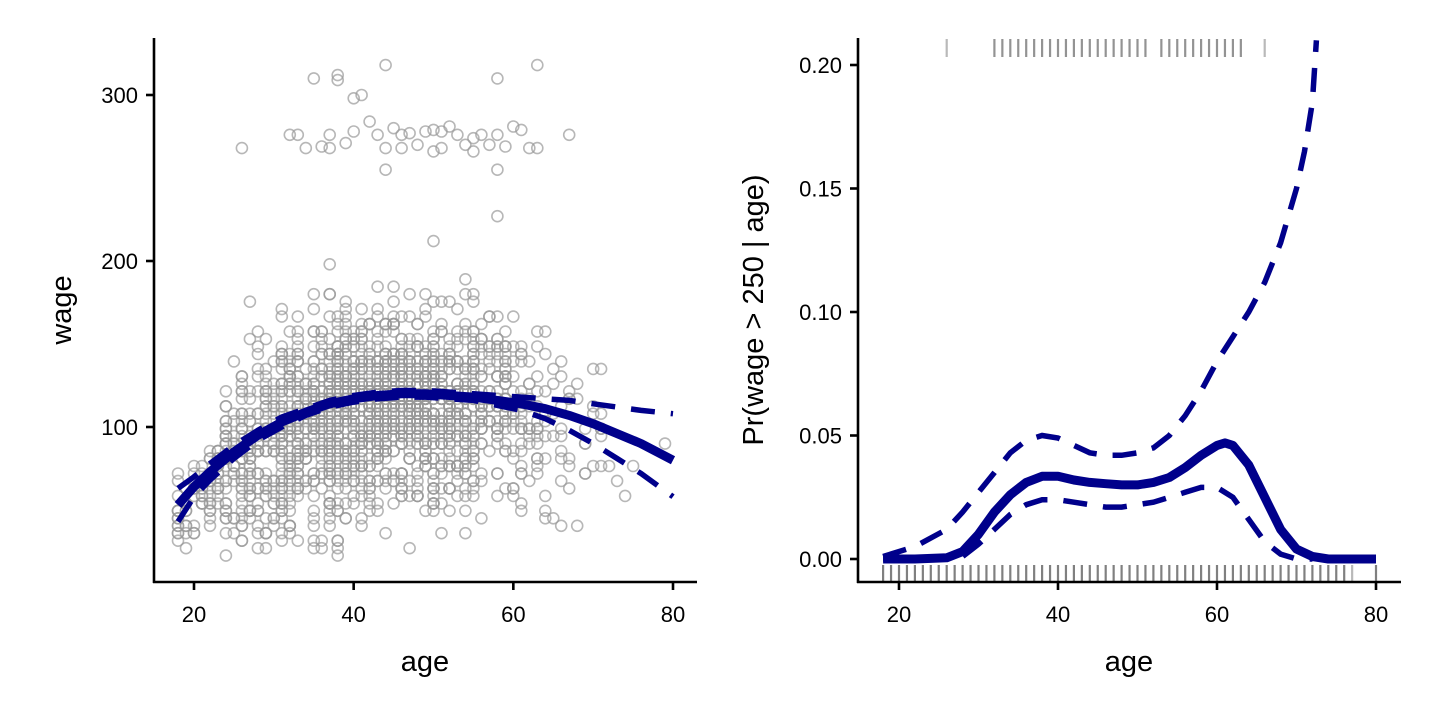 This screenshot has width=1440, height=720. Describe the element at coordinates (828, 312) in the screenshot. I see `right-y-ticks: 0.00 0.05 0.10 0.15 0.20` at that location.